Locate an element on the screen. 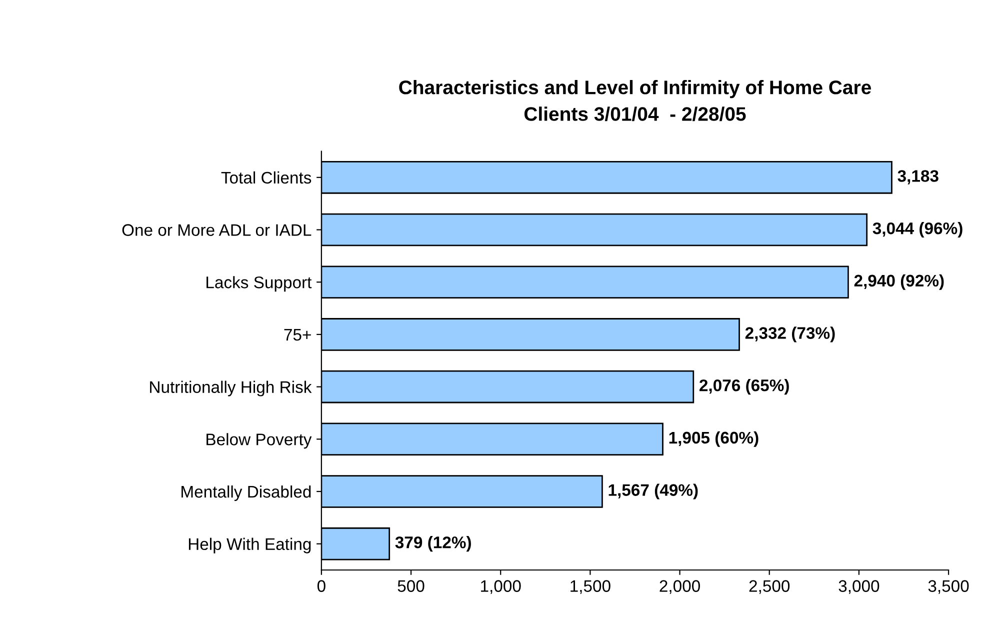 Image resolution: width=986 pixels, height=625 pixels. x-tick-label: 500 is located at coordinates (411, 586).